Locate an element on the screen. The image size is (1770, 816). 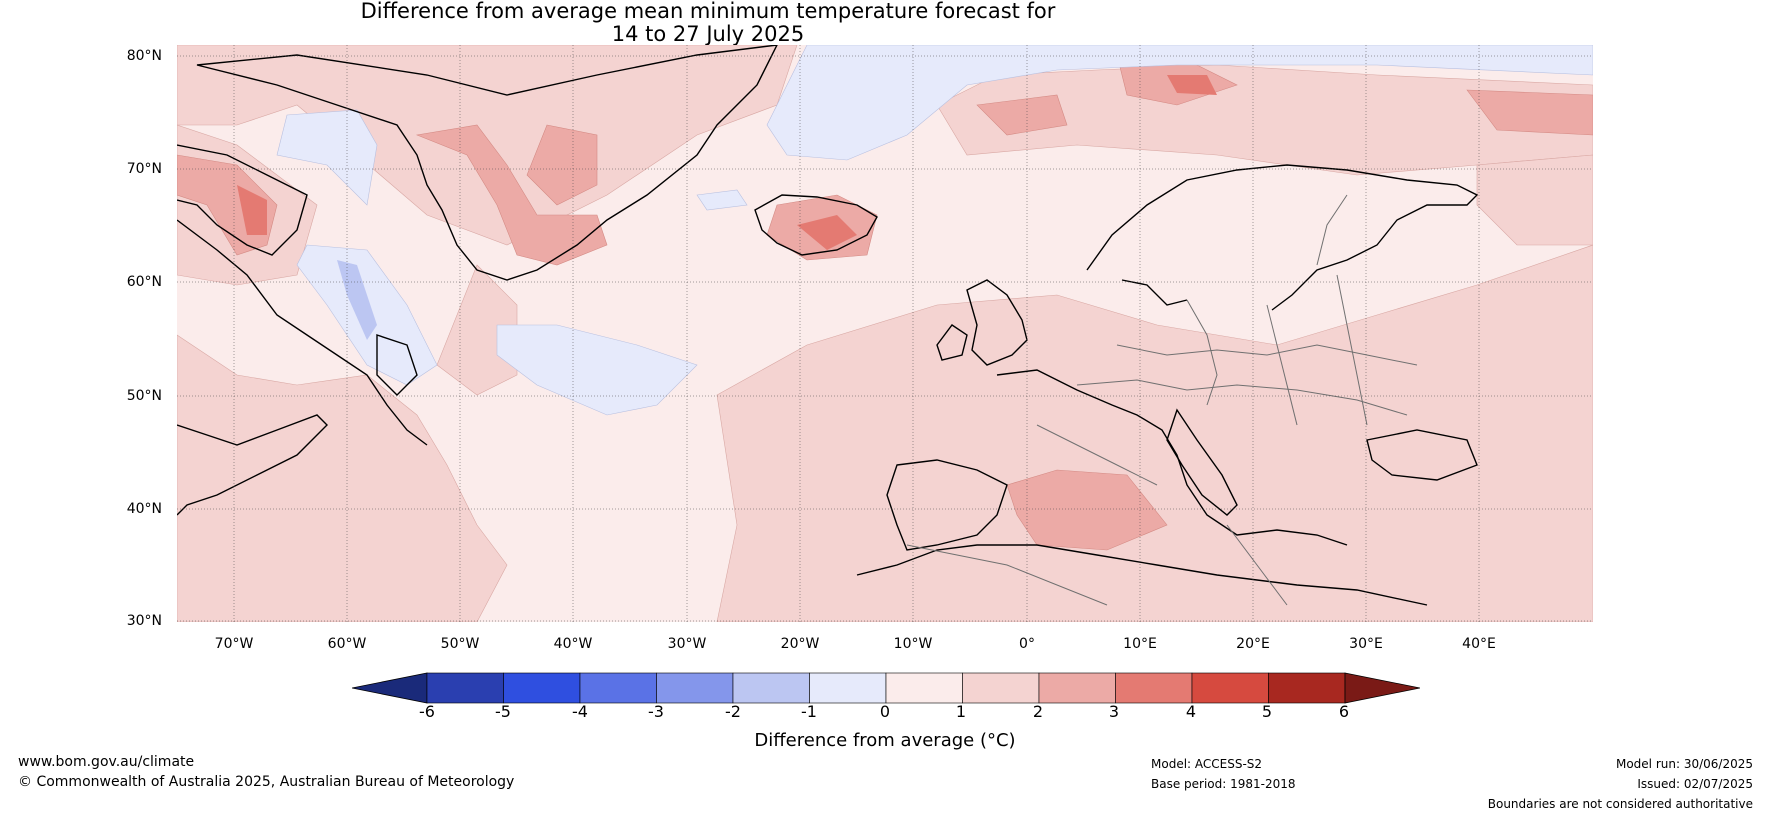
colorbar-cells is located at coordinates (886, 688).